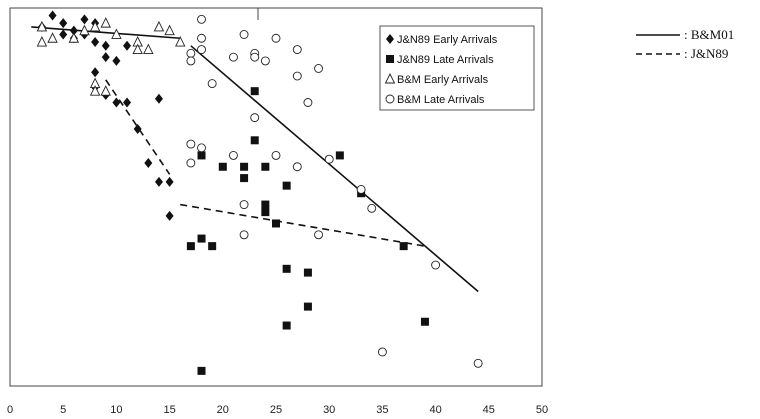 The image size is (760, 419). What do you see at coordinates (63, 410) in the screenshot?
I see `x-tick-label: 5` at bounding box center [63, 410].